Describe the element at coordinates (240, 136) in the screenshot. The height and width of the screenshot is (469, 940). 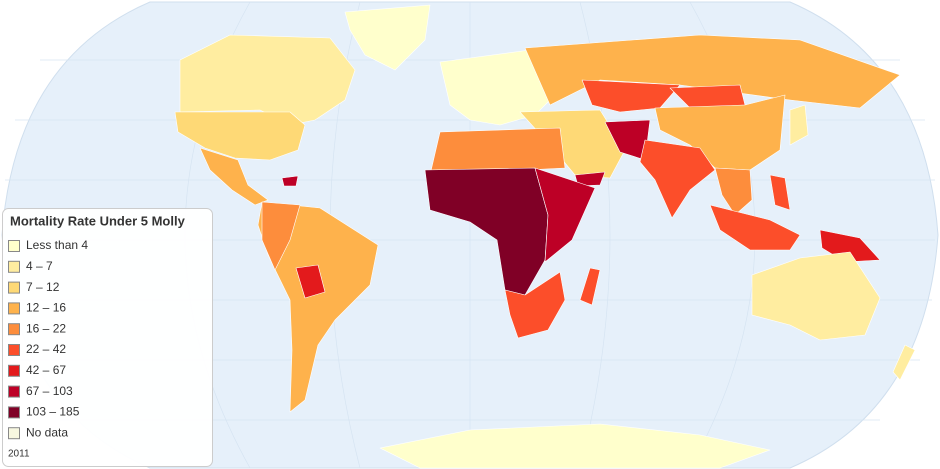
I see `usa` at that location.